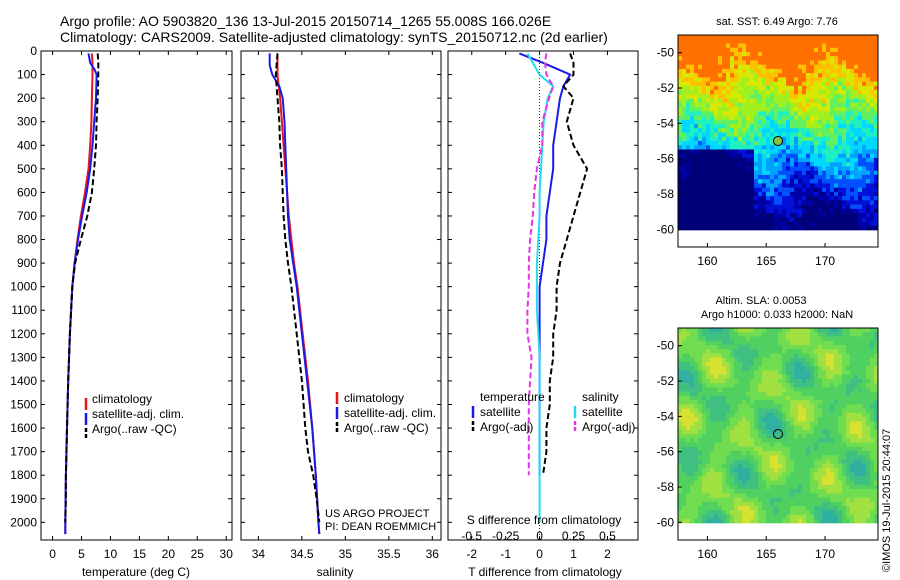 This screenshot has height=580, width=900. What do you see at coordinates (82, 288) in the screenshot?
I see `series-line-argo-raw-qc` at bounding box center [82, 288].